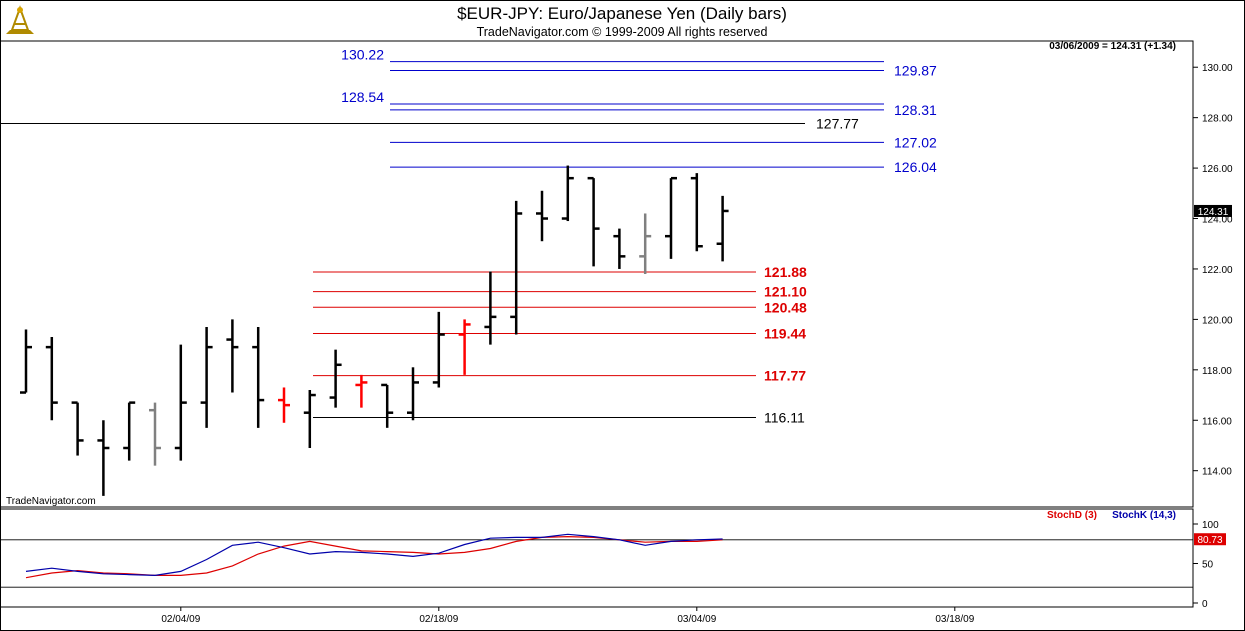 The image size is (1245, 631). What do you see at coordinates (915, 167) in the screenshot?
I see `level-label: 126.04` at bounding box center [915, 167].